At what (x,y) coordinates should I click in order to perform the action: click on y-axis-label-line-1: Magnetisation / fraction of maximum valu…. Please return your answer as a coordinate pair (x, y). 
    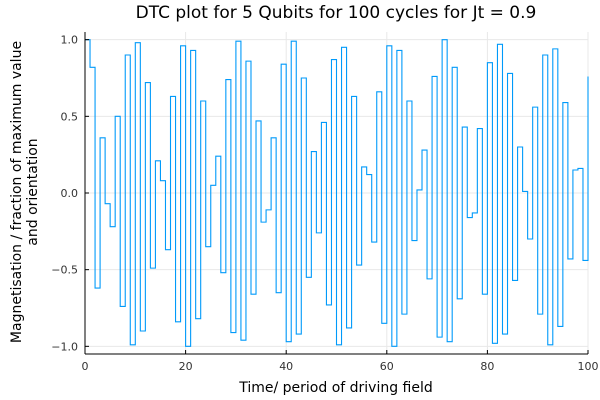
    Looking at the image, I should click on (17, 192).